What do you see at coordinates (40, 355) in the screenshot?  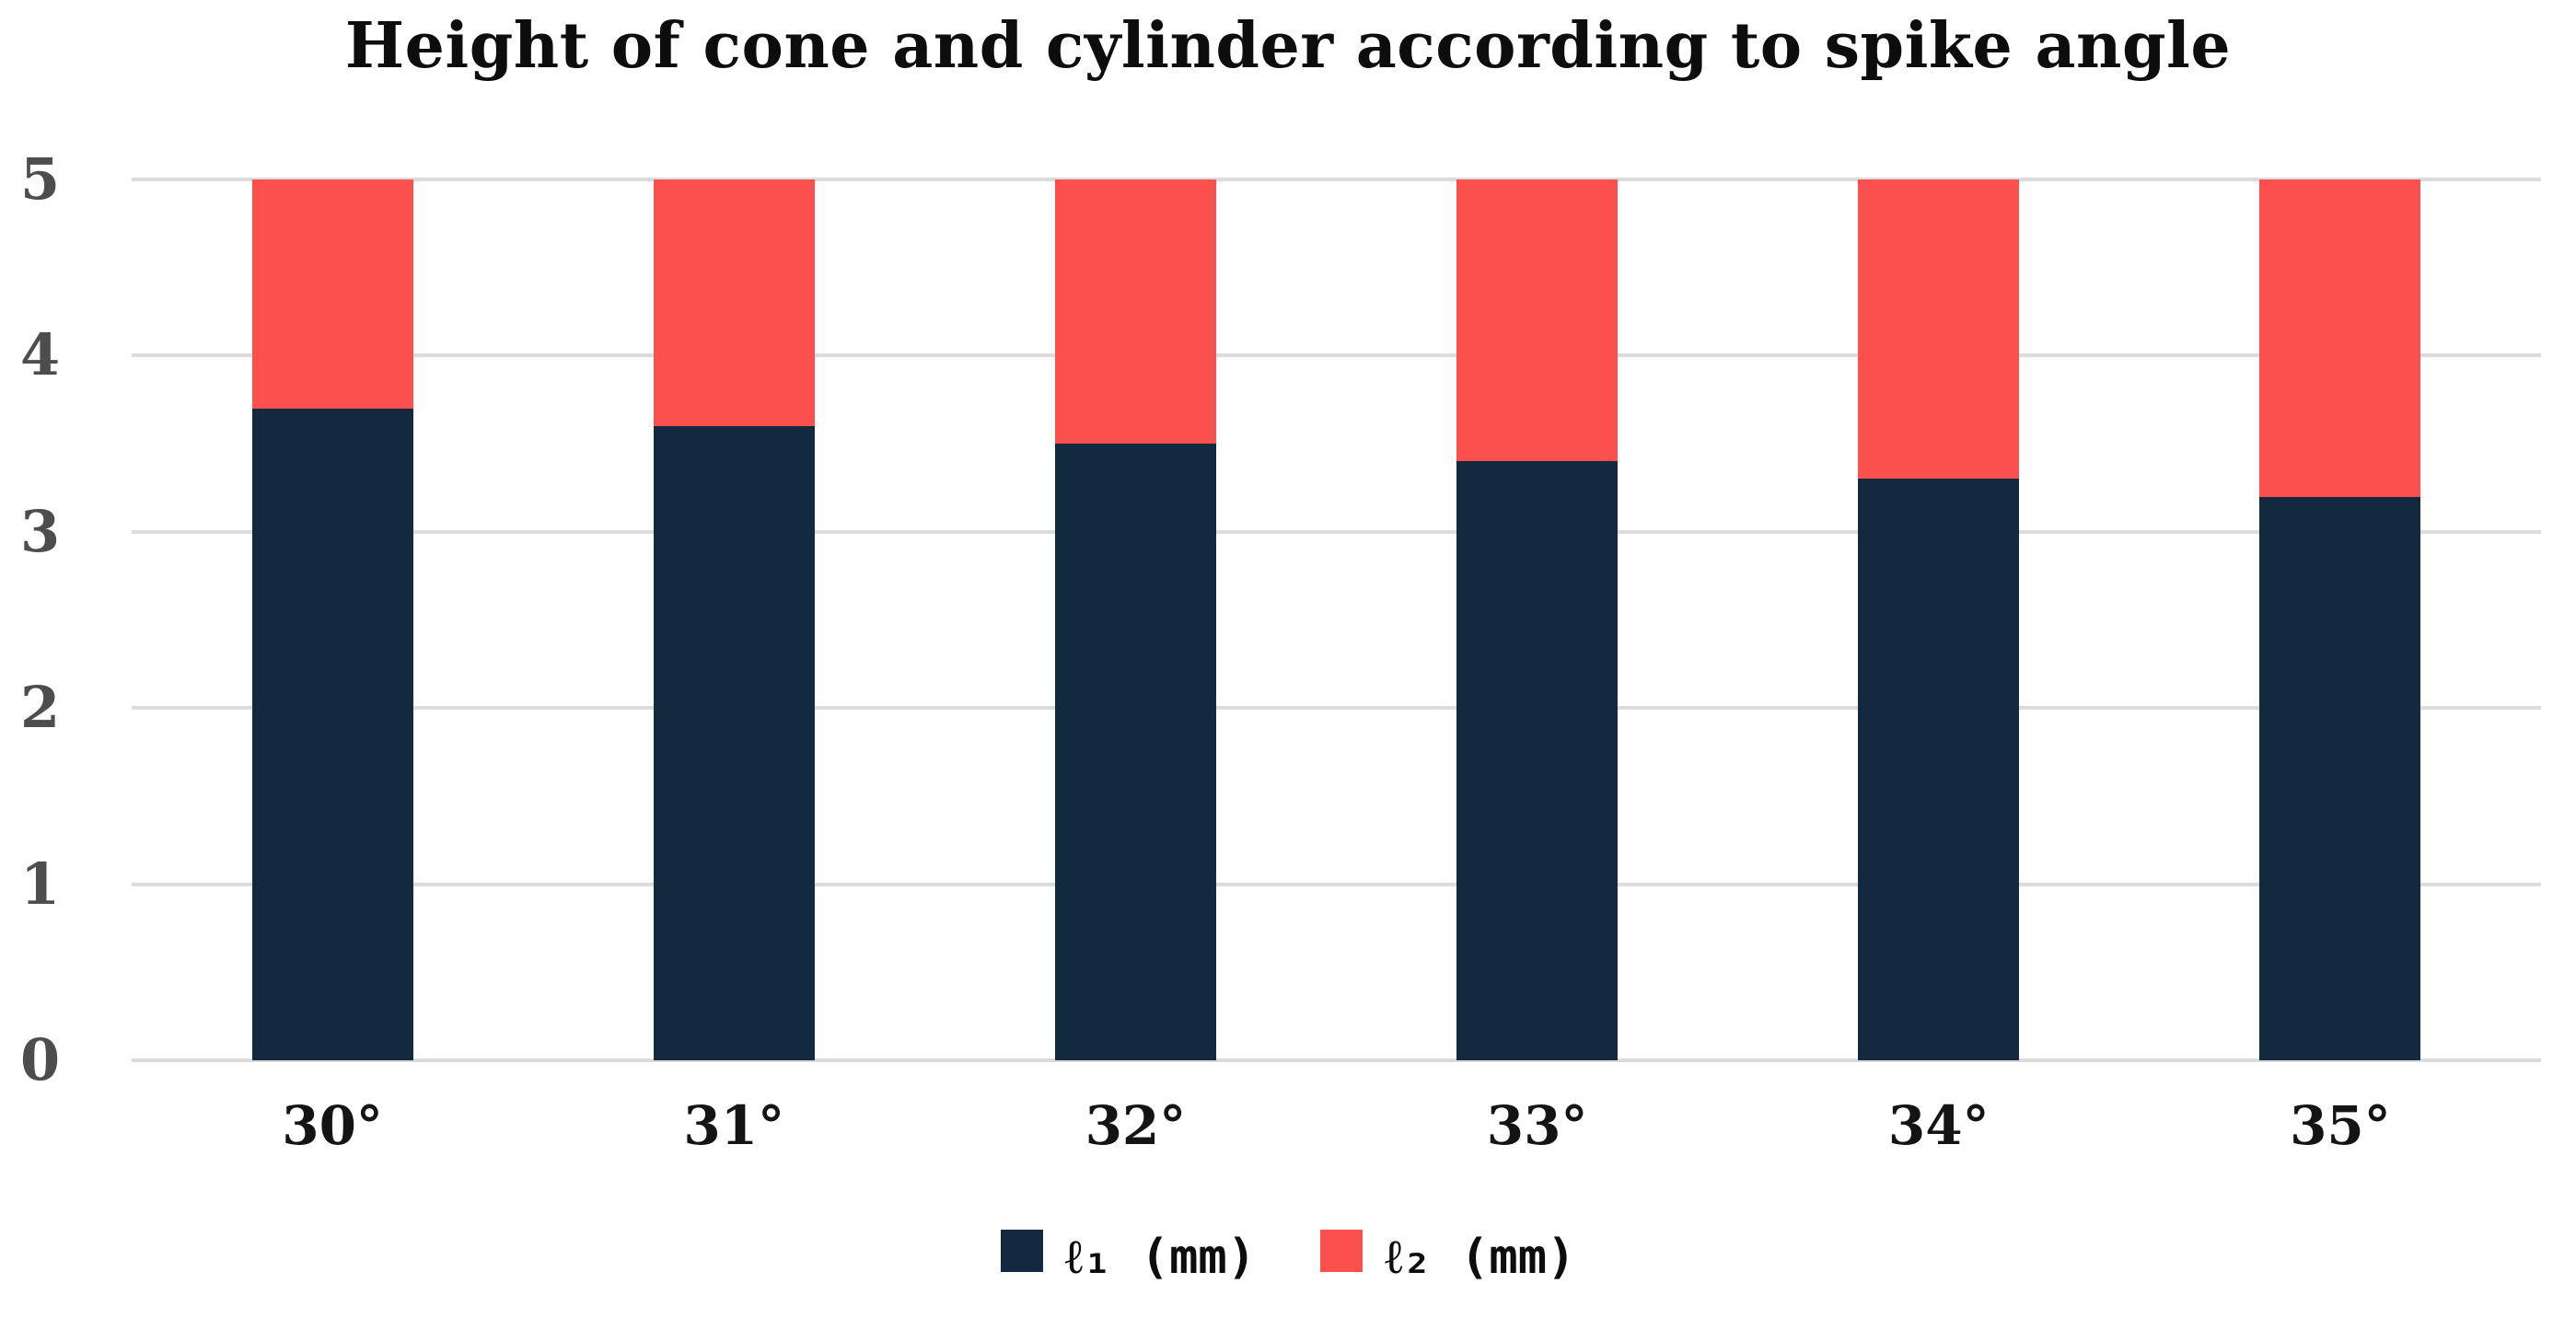 I see `y-tick-label-4: 4` at bounding box center [40, 355].